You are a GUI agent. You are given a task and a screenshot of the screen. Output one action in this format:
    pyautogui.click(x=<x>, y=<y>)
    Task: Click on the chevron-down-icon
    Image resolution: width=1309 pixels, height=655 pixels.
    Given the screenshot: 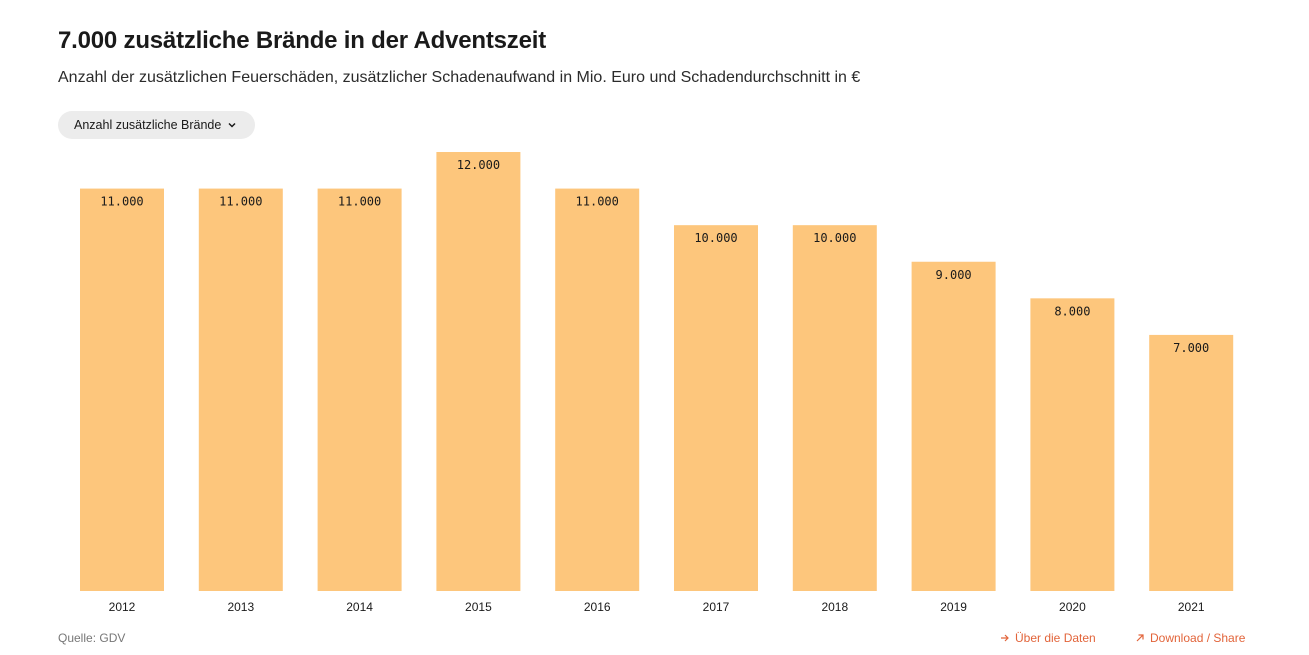 What is the action you would take?
    pyautogui.click(x=232, y=125)
    